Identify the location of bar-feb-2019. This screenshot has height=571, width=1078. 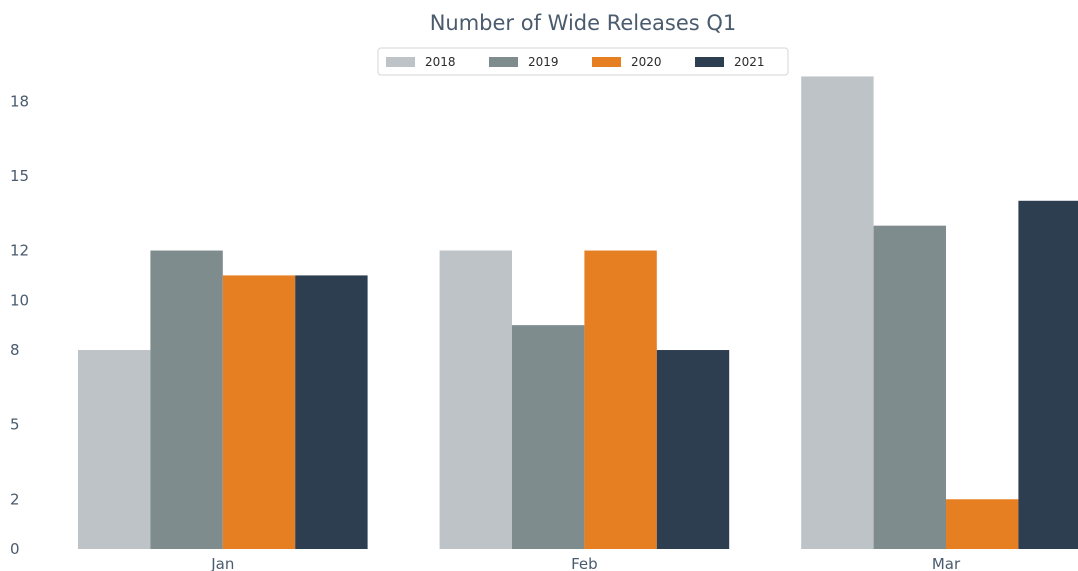
(548, 437).